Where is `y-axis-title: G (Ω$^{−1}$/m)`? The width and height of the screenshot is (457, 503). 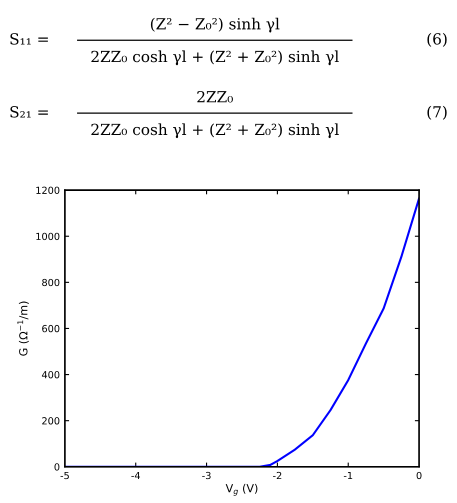
y-axis-title: G (Ω$^{−1}$/m) is located at coordinates (23, 329).